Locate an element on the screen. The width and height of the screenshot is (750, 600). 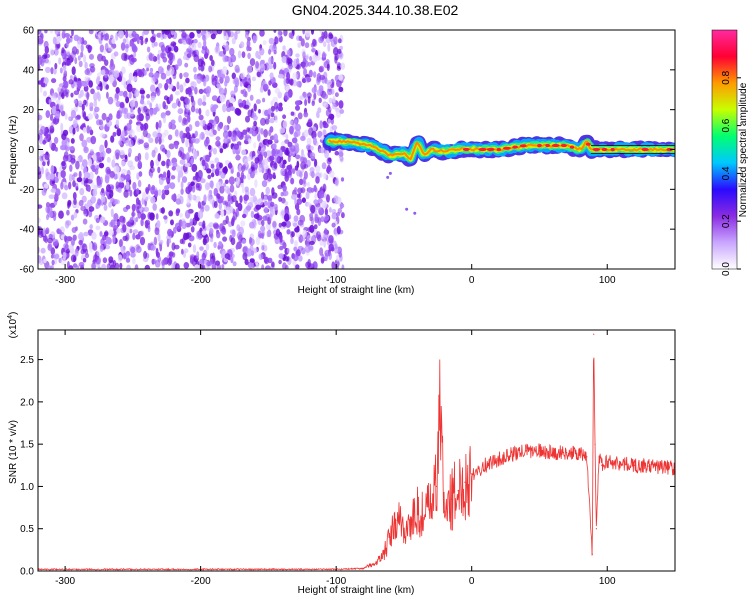
colorbar-gradient is located at coordinates (724, 149).